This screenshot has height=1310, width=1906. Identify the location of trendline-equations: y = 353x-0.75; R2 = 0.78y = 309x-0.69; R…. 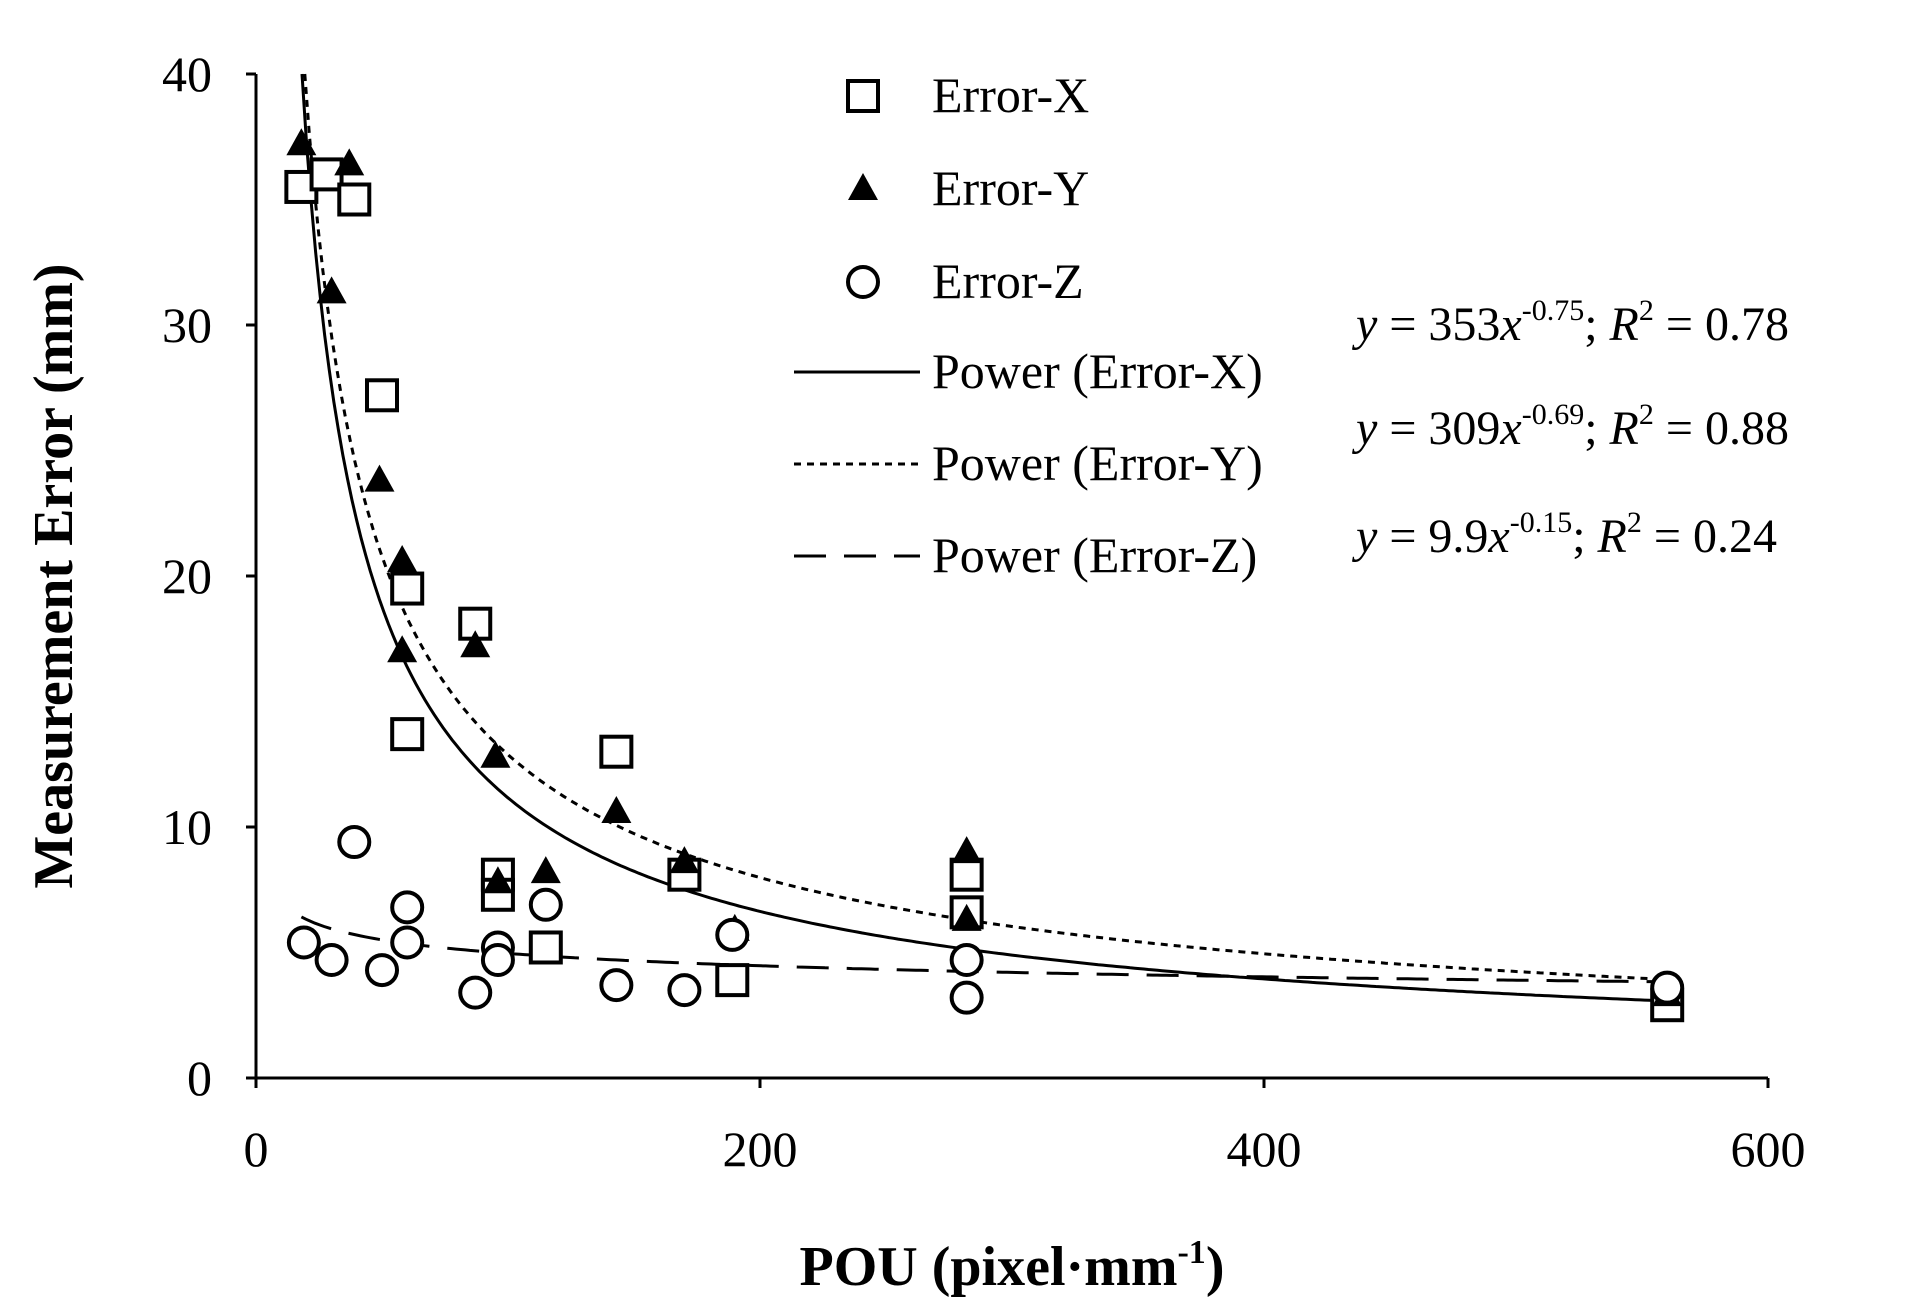
(1570, 428).